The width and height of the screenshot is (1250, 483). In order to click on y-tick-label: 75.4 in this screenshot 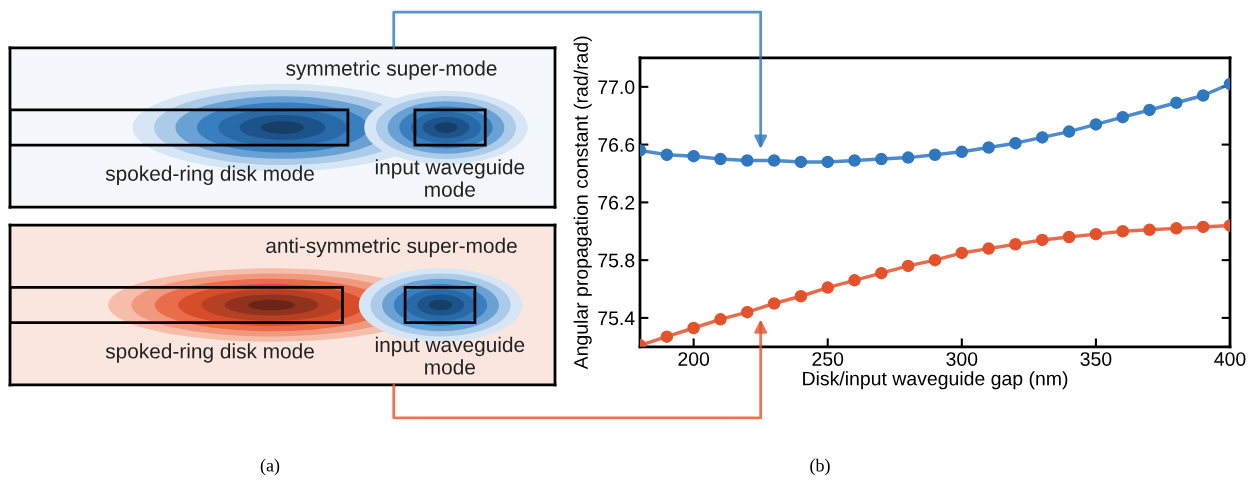, I will do `click(616, 318)`.